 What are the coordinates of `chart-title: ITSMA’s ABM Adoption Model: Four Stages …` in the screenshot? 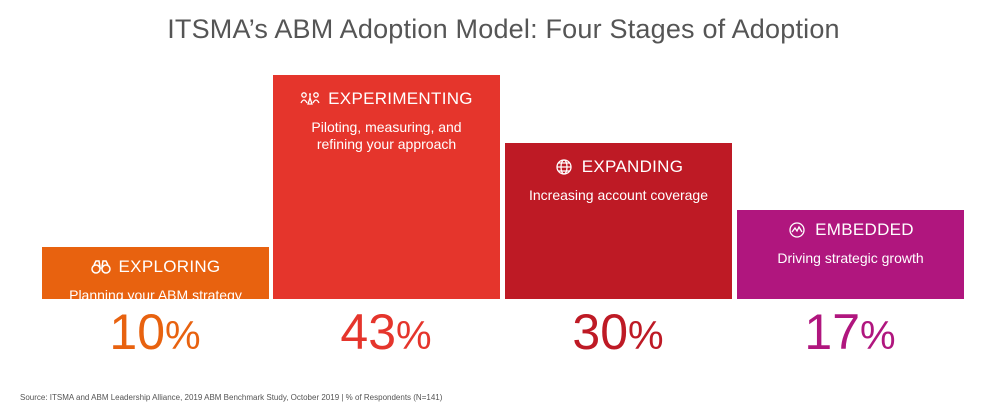 It's located at (503, 29).